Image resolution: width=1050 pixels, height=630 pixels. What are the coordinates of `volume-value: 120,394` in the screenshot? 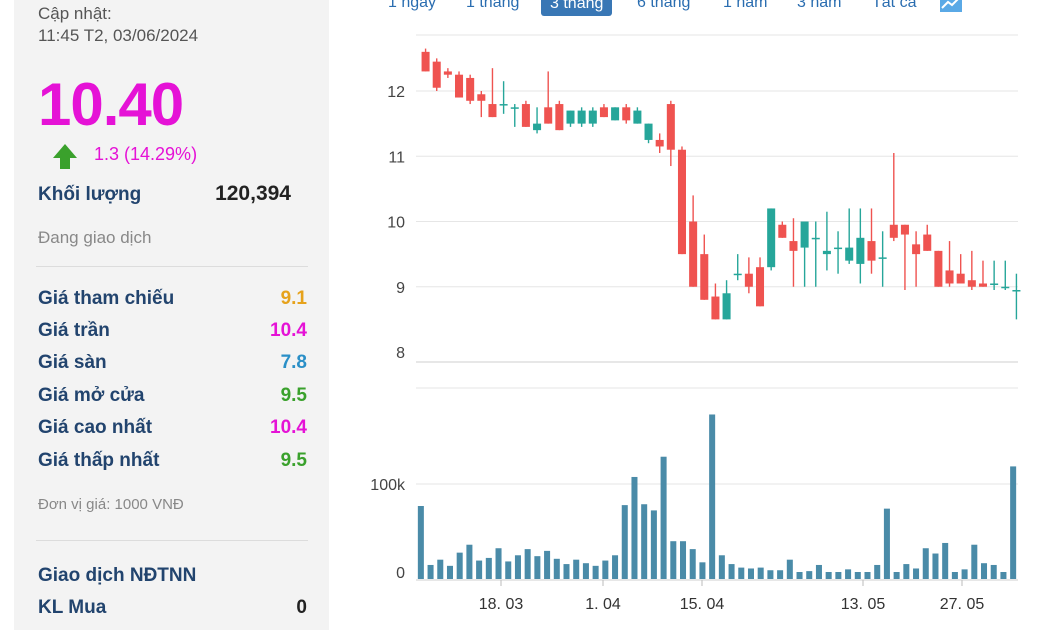 It's located at (253, 193).